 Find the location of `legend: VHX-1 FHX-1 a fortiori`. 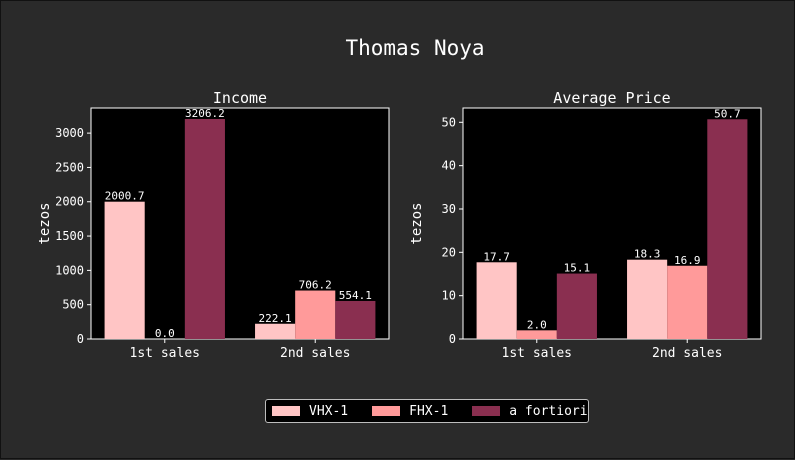

legend: VHX-1 FHX-1 a fortiori is located at coordinates (427, 411).